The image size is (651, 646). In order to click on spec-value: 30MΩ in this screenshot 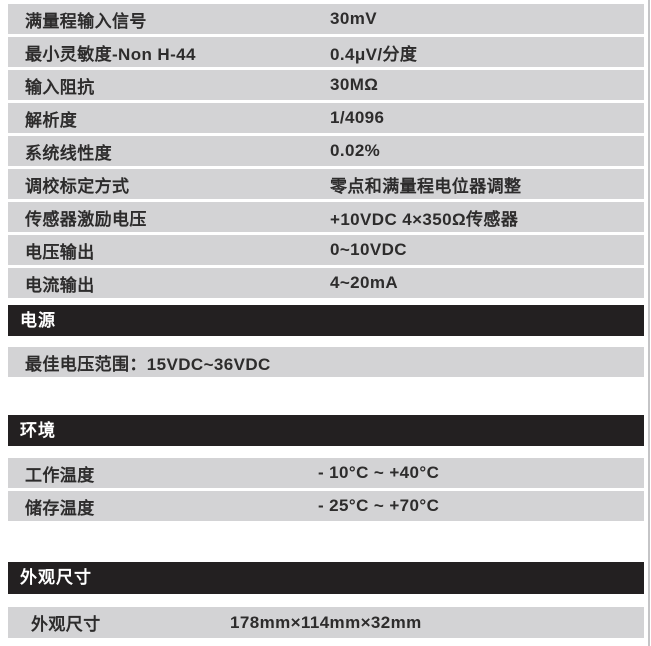, I will do `click(354, 84)`.